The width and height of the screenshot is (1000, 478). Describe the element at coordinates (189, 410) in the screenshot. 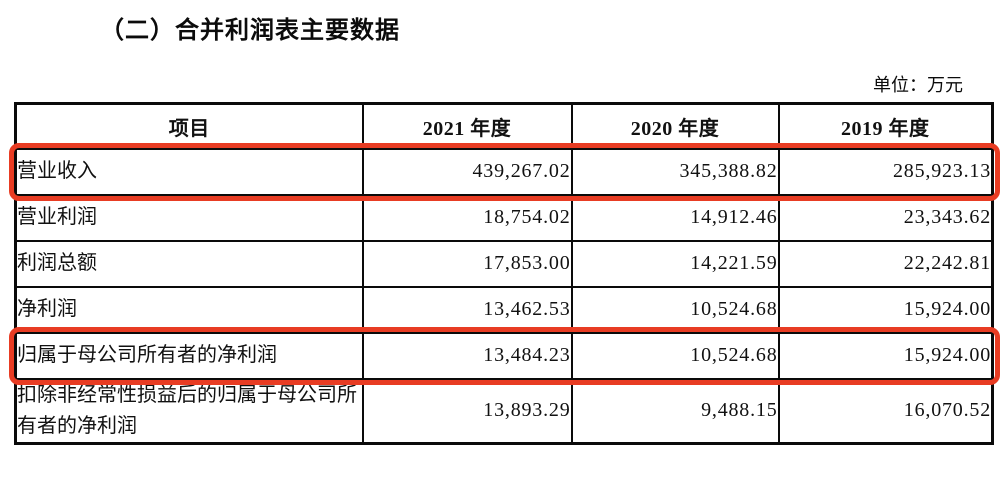

I see `row-label: 扣除非经常性损益后的归属于母公司所有者的净利润` at that location.